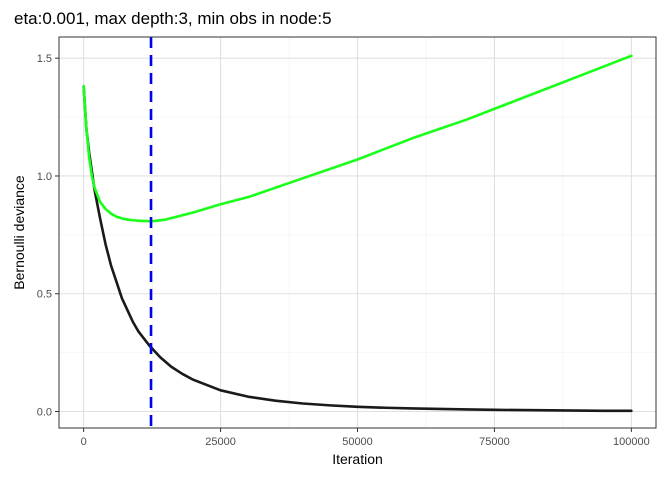 Image resolution: width=672 pixels, height=480 pixels. I want to click on y-tick-label: 1.0, so click(44, 177).